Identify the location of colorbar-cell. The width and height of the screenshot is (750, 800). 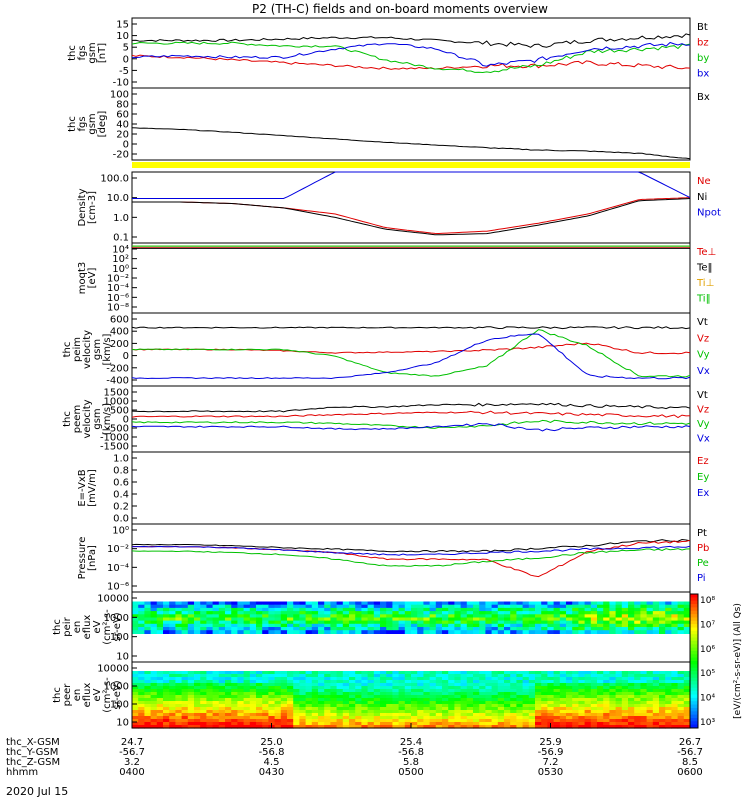
(694, 632).